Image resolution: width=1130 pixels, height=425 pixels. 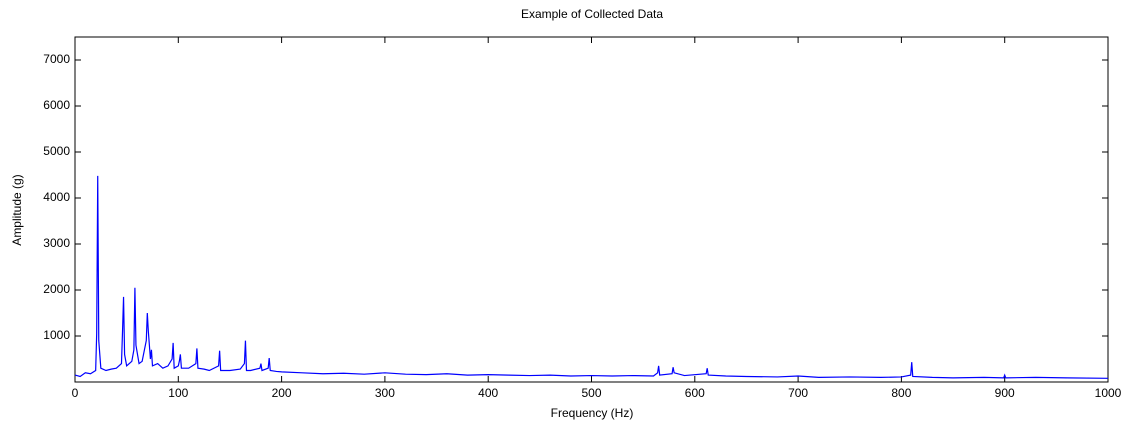 What do you see at coordinates (56, 151) in the screenshot?
I see `y-tick-label: 5000` at bounding box center [56, 151].